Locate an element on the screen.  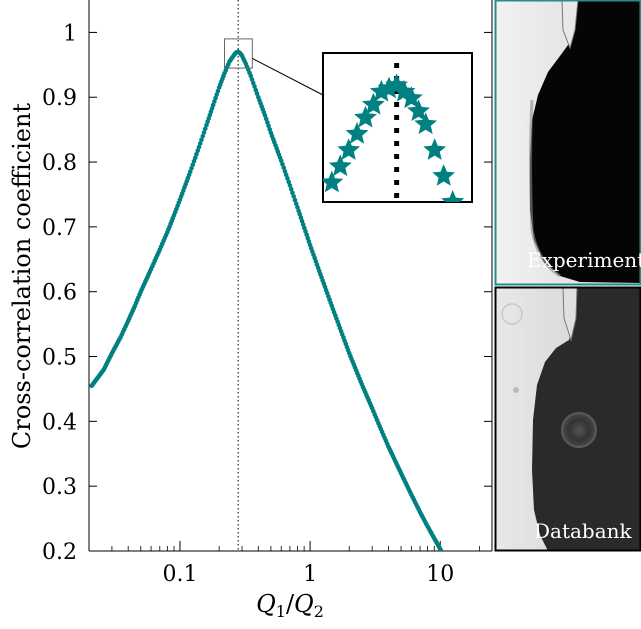
y-tick-label: 1 is located at coordinates (70, 33).